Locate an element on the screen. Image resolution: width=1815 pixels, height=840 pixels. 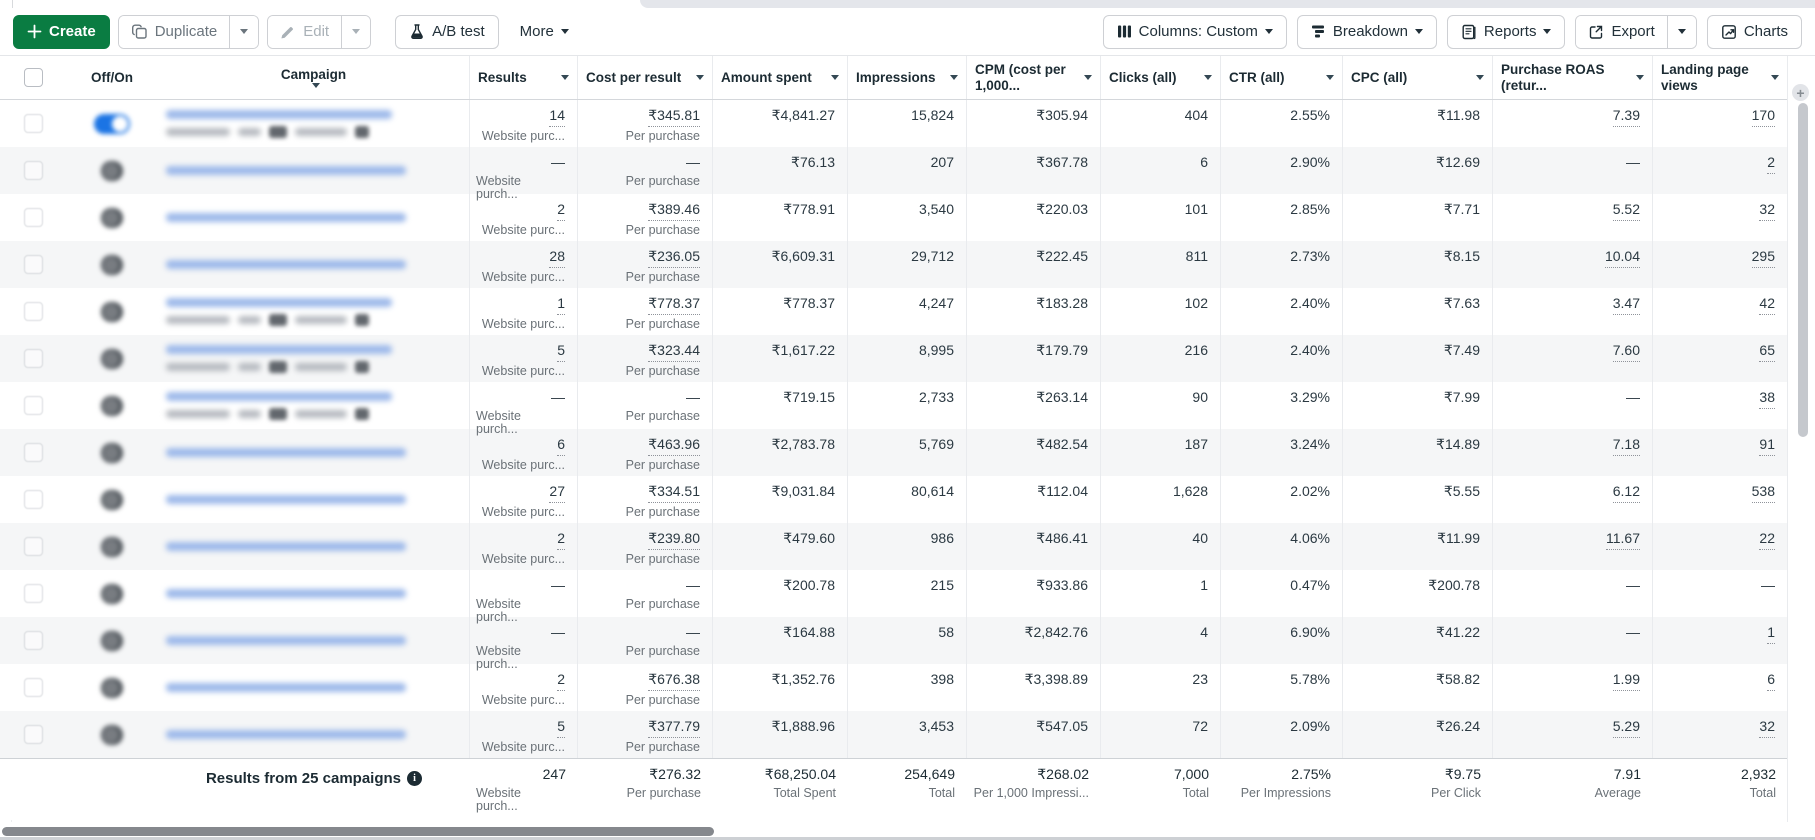
metric-value-link: 7.60 is located at coordinates (1626, 352).